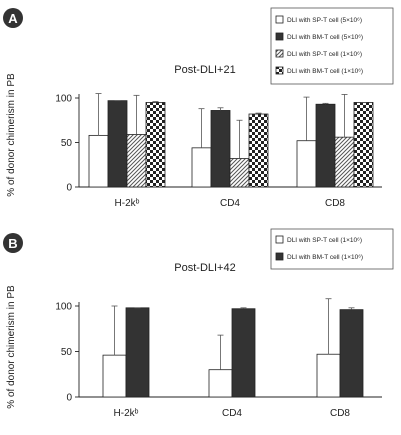 The image size is (401, 435). I want to click on chart-title: Post-DLI+42, so click(204, 268).